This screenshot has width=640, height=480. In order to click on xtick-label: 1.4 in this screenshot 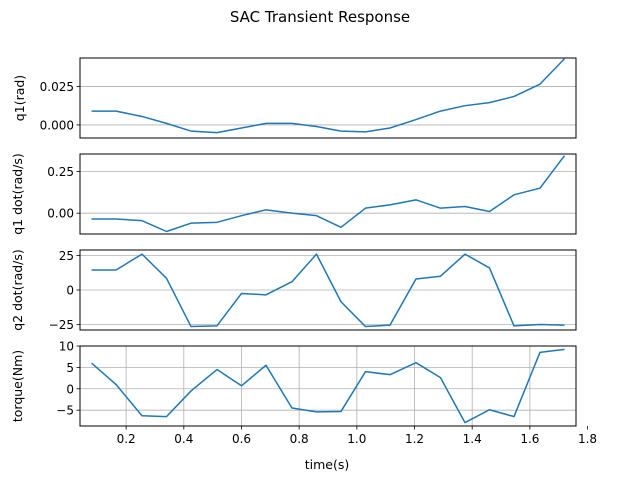, I will do `click(472, 439)`.